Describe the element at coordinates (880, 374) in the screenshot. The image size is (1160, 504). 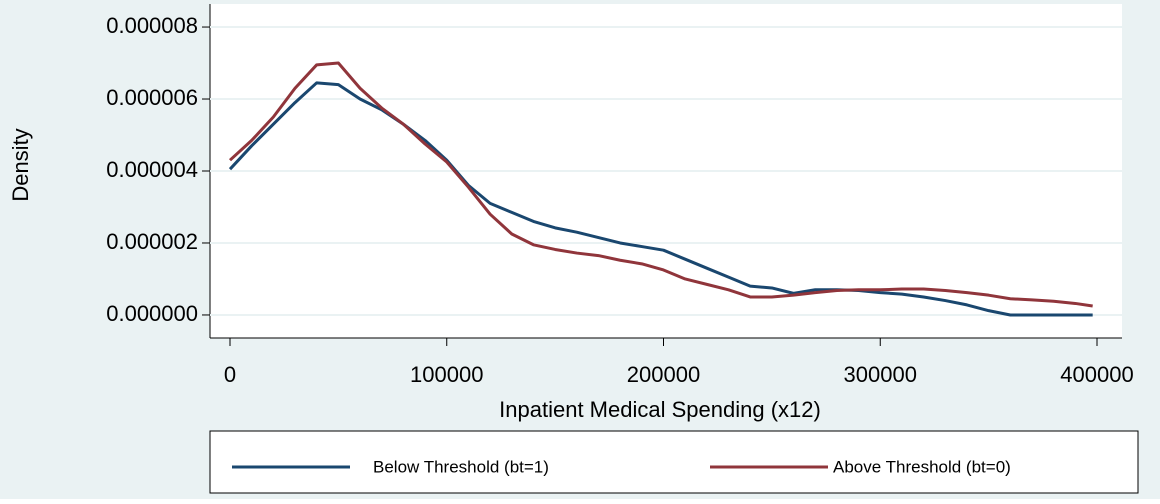
I see `x-tick-label: 300000` at that location.